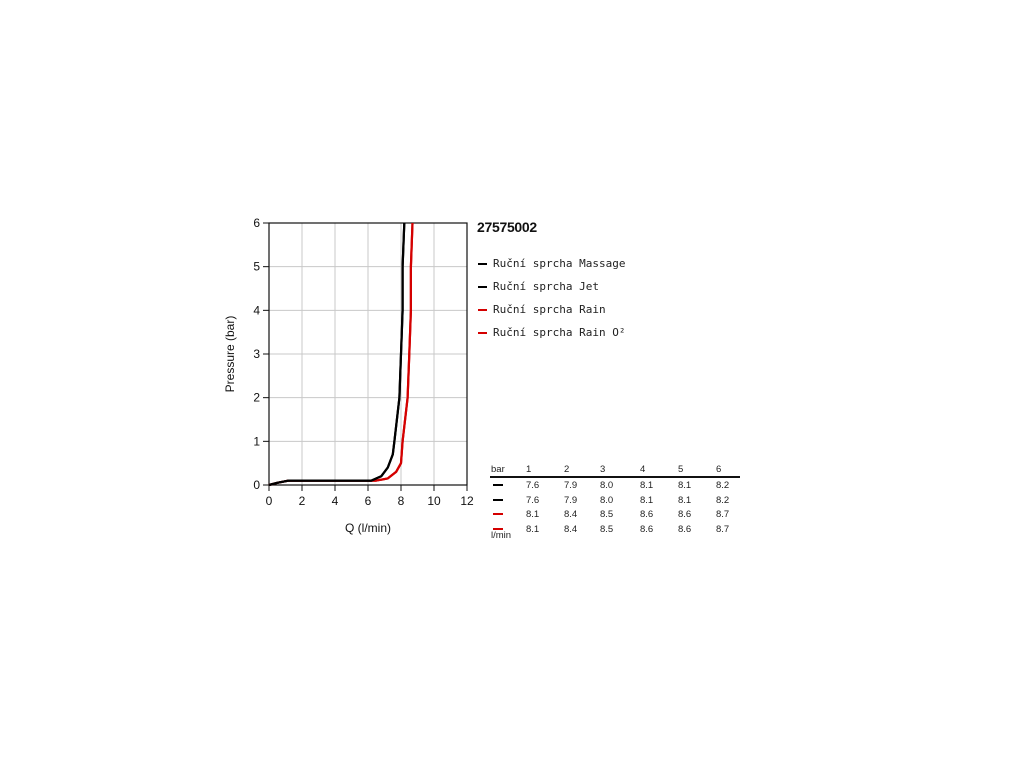 The image size is (1024, 768). Describe the element at coordinates (559, 332) in the screenshot. I see `legend-label: Ruční sprcha Rain O²` at that location.